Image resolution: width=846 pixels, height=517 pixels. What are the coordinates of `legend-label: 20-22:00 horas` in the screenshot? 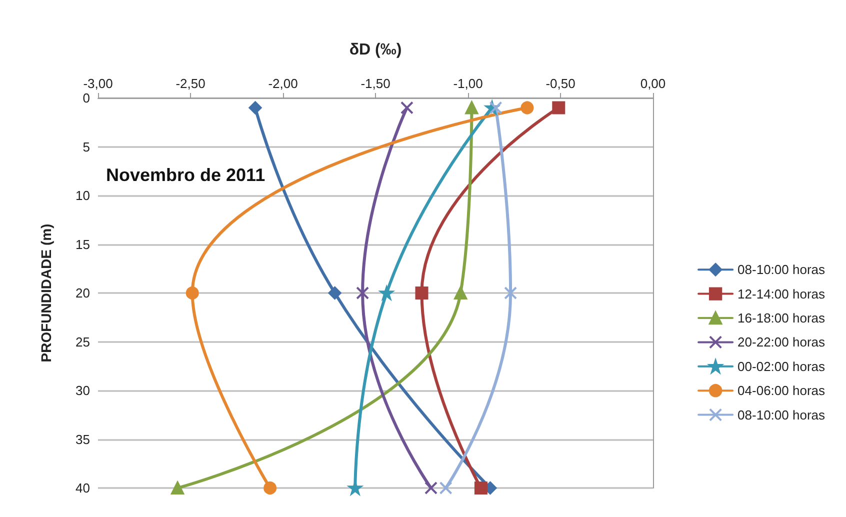 It's located at (782, 342).